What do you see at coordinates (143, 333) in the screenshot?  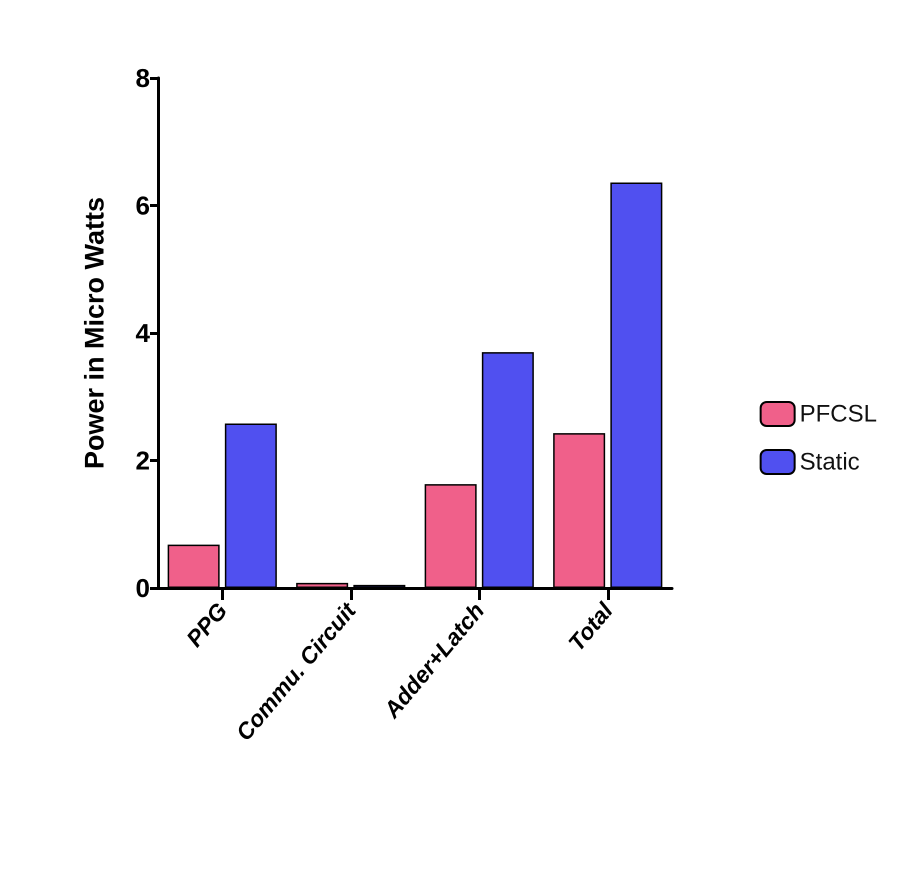 I see `y-tick-label: 4` at bounding box center [143, 333].